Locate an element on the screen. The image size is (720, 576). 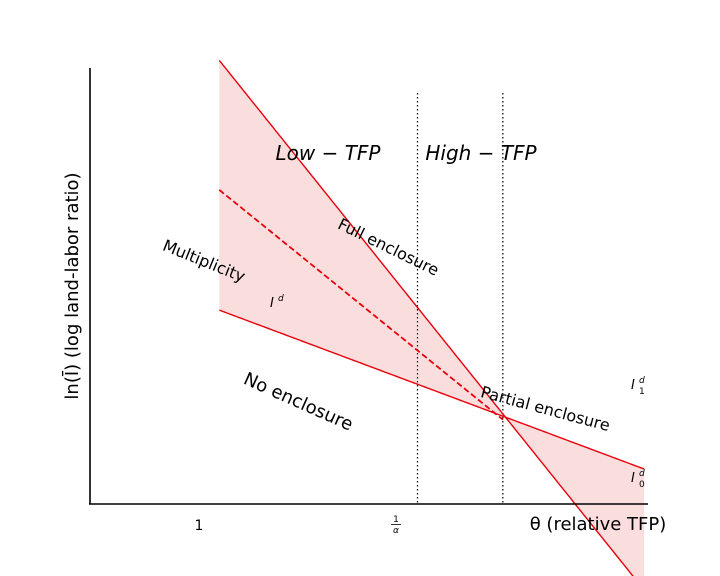
annotation-high-tfp: High − TFP is located at coordinates (481, 153).